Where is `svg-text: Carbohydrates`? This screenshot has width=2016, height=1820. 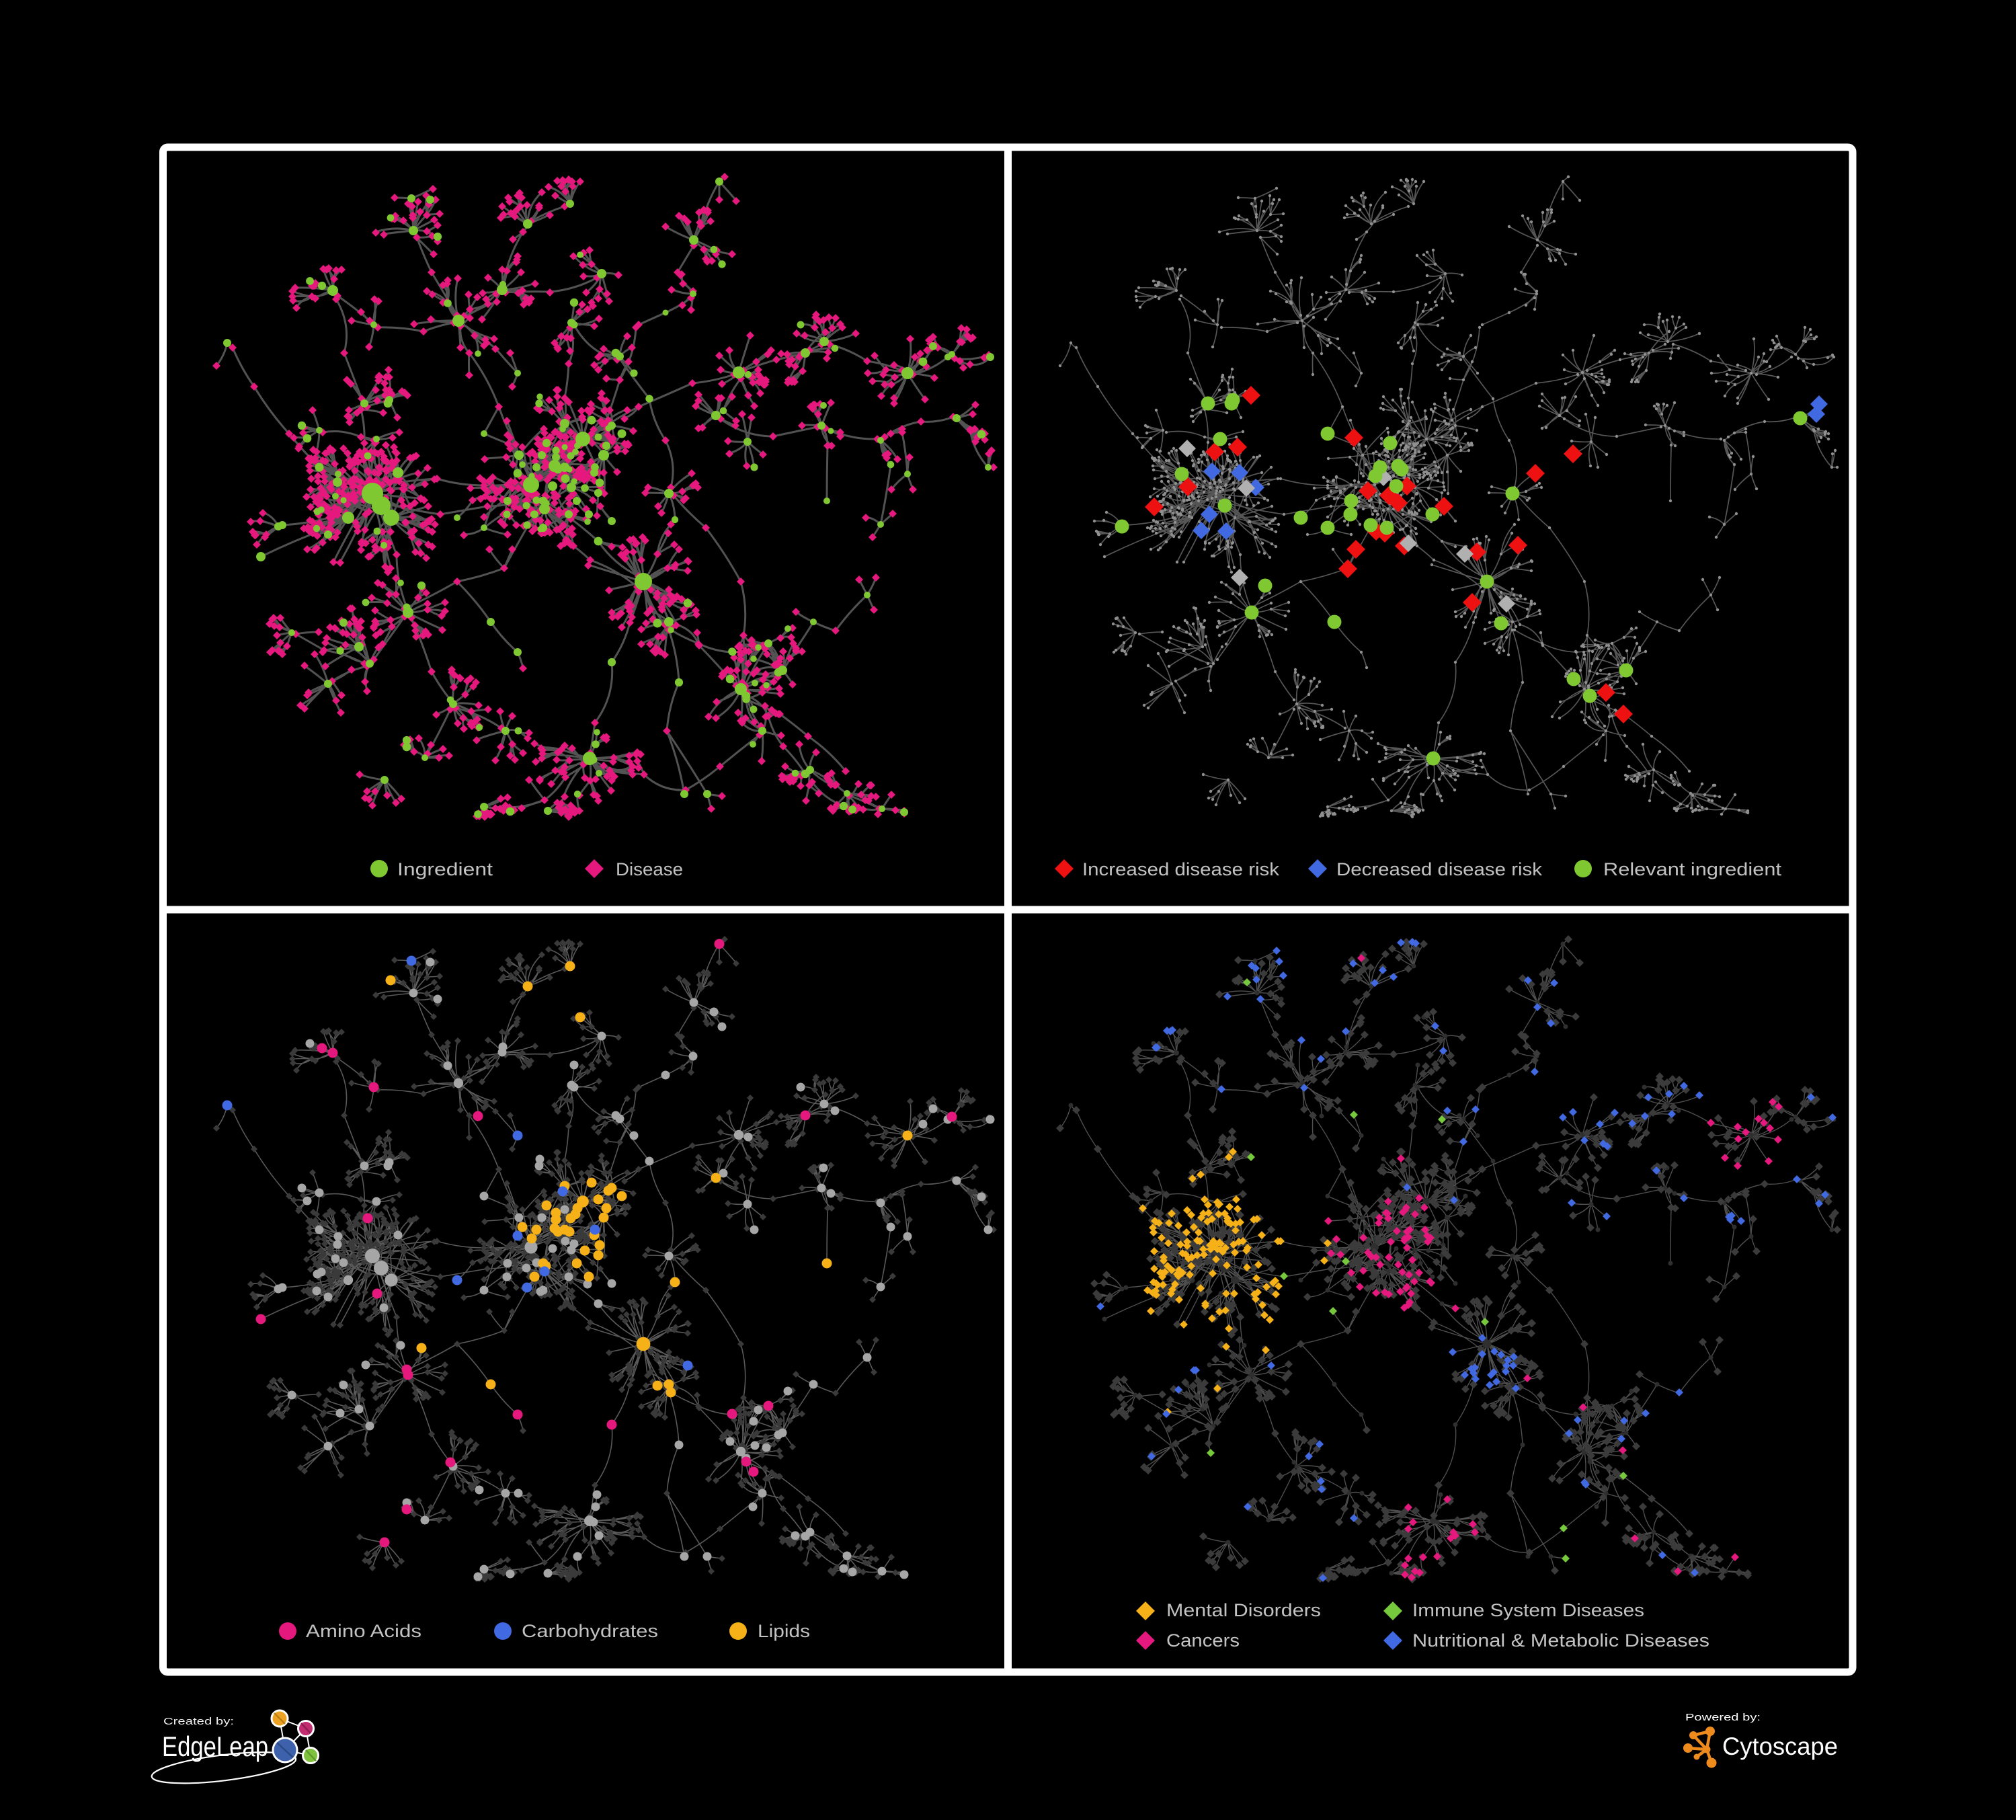 svg-text: Carbohydrates is located at coordinates (590, 1631).